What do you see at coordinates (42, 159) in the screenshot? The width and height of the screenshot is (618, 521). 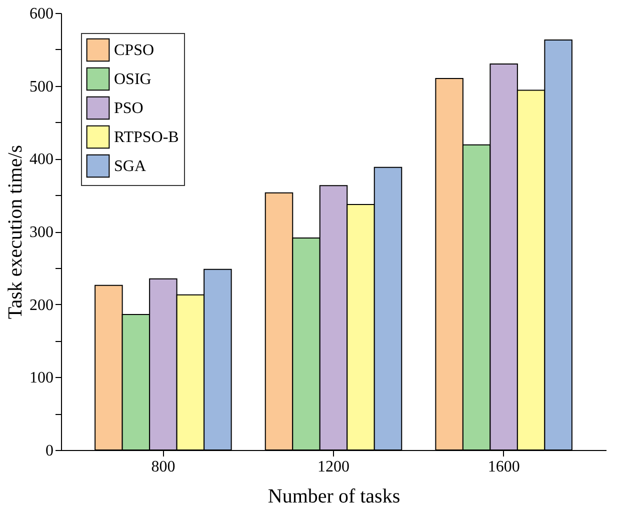 I see `y-tick-label: 400` at bounding box center [42, 159].